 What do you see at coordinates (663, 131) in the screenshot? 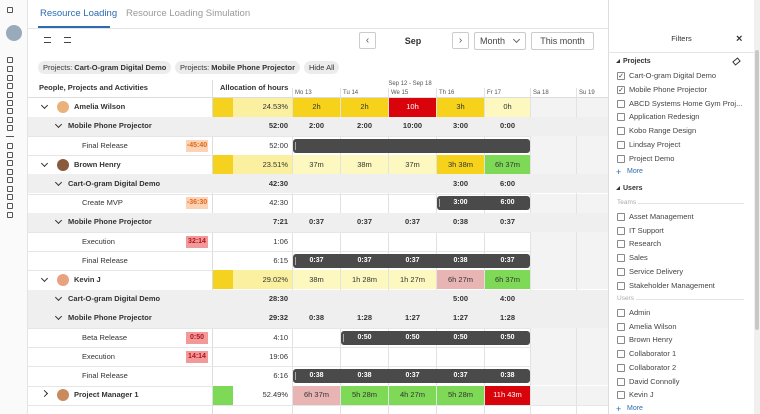
I see `filter-option: Kobo Range Design` at bounding box center [663, 131].